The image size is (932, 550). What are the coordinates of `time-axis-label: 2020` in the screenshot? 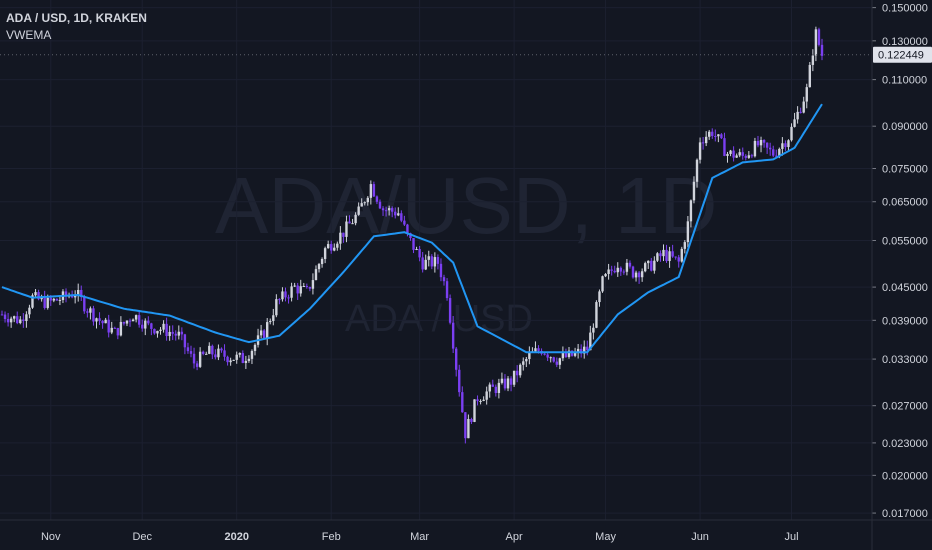 It's located at (236, 537).